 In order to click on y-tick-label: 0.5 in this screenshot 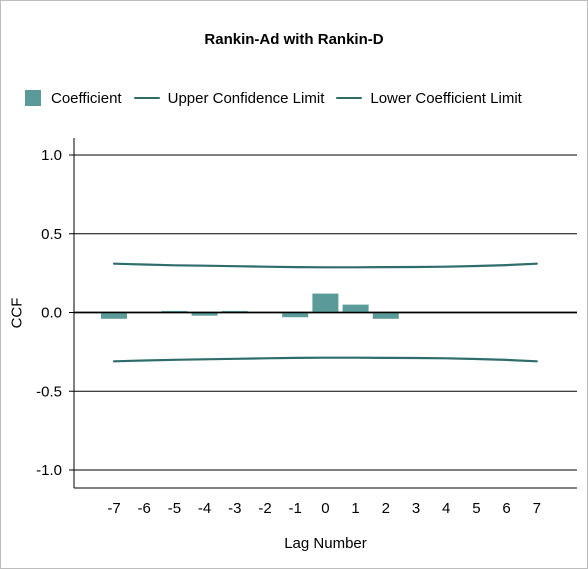, I will do `click(51, 234)`.